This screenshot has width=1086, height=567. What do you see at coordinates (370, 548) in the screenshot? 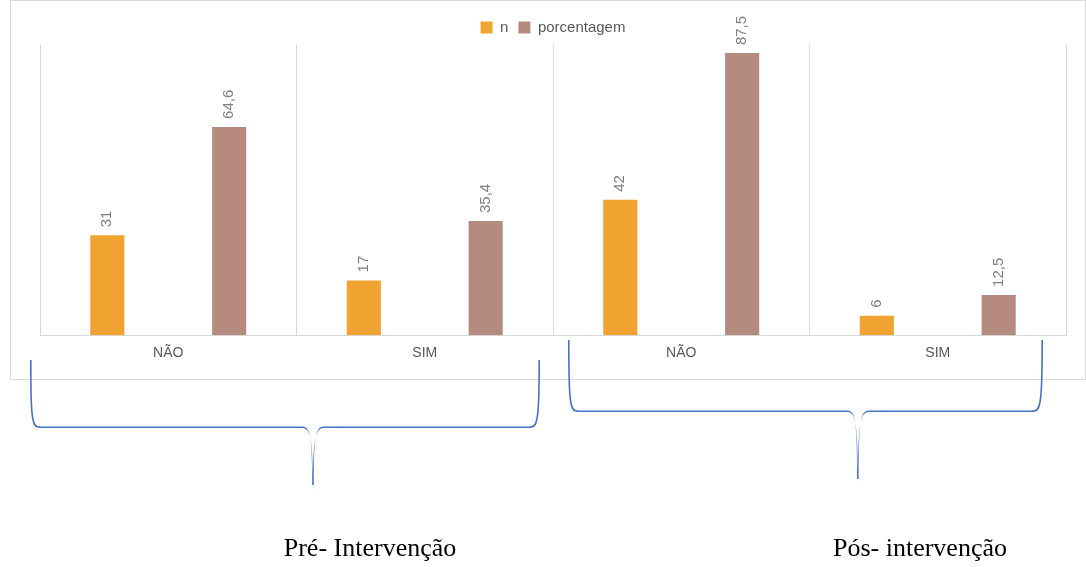
I see `text: Pré- Intervenção` at bounding box center [370, 548].